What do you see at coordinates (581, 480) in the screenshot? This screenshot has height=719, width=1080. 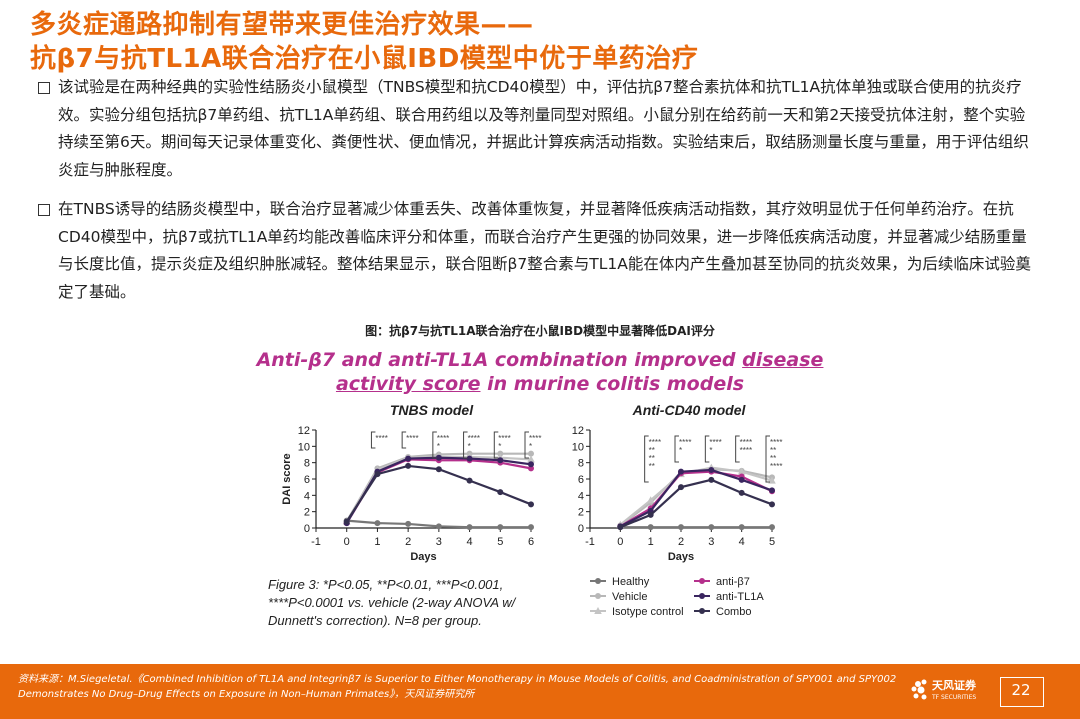 I see `y-tick-label: 6` at bounding box center [581, 480].